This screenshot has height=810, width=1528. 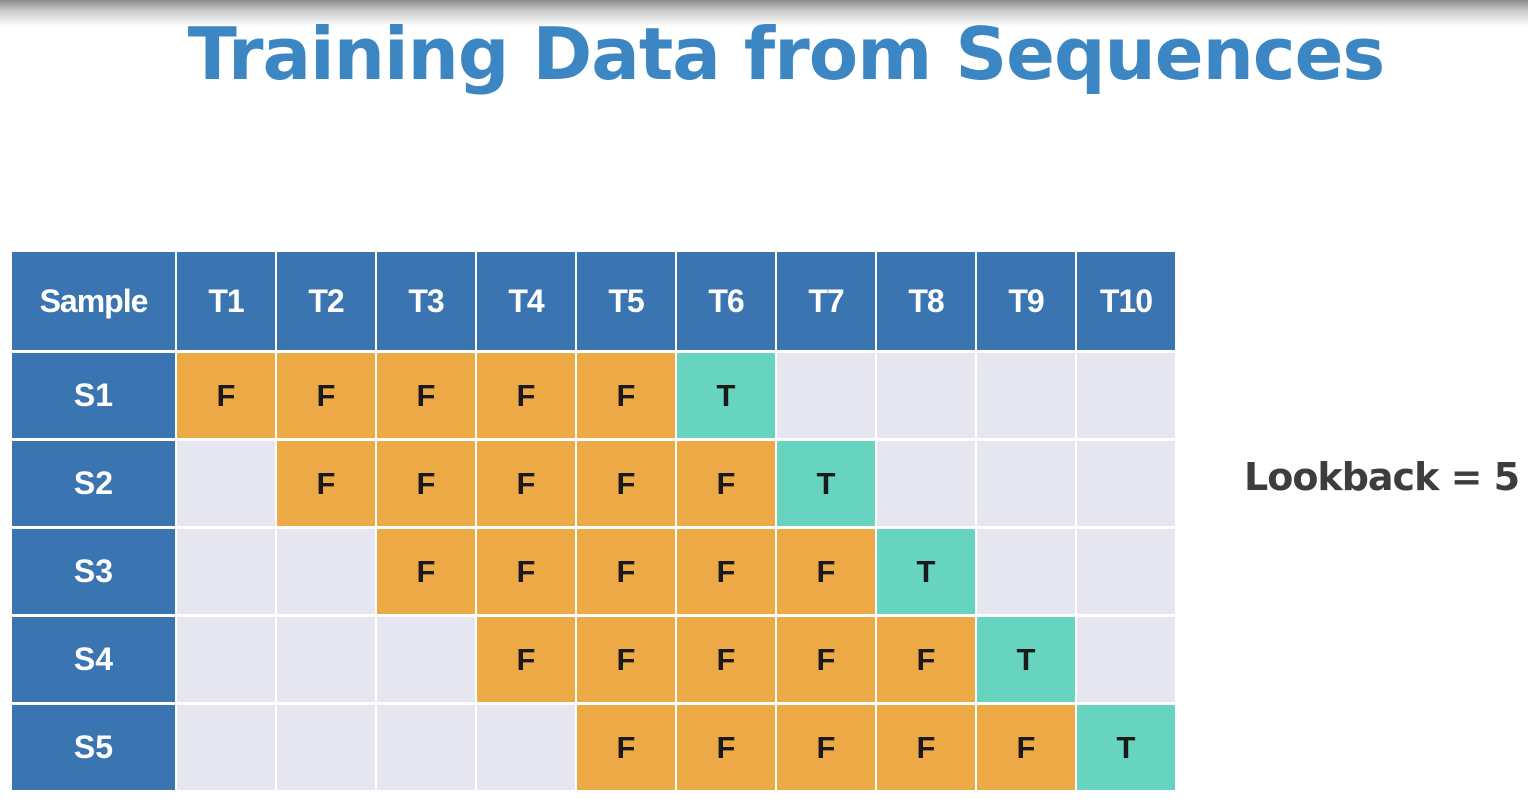 I want to click on row-header-s2: S2, so click(x=93, y=483).